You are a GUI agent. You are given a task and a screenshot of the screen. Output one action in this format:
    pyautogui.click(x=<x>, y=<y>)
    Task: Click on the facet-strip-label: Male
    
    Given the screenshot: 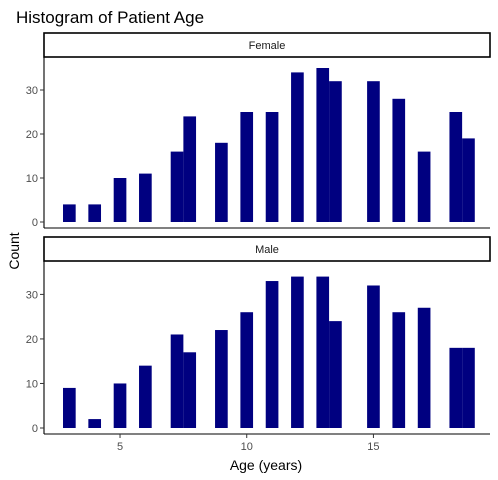 What is the action you would take?
    pyautogui.click(x=267, y=250)
    